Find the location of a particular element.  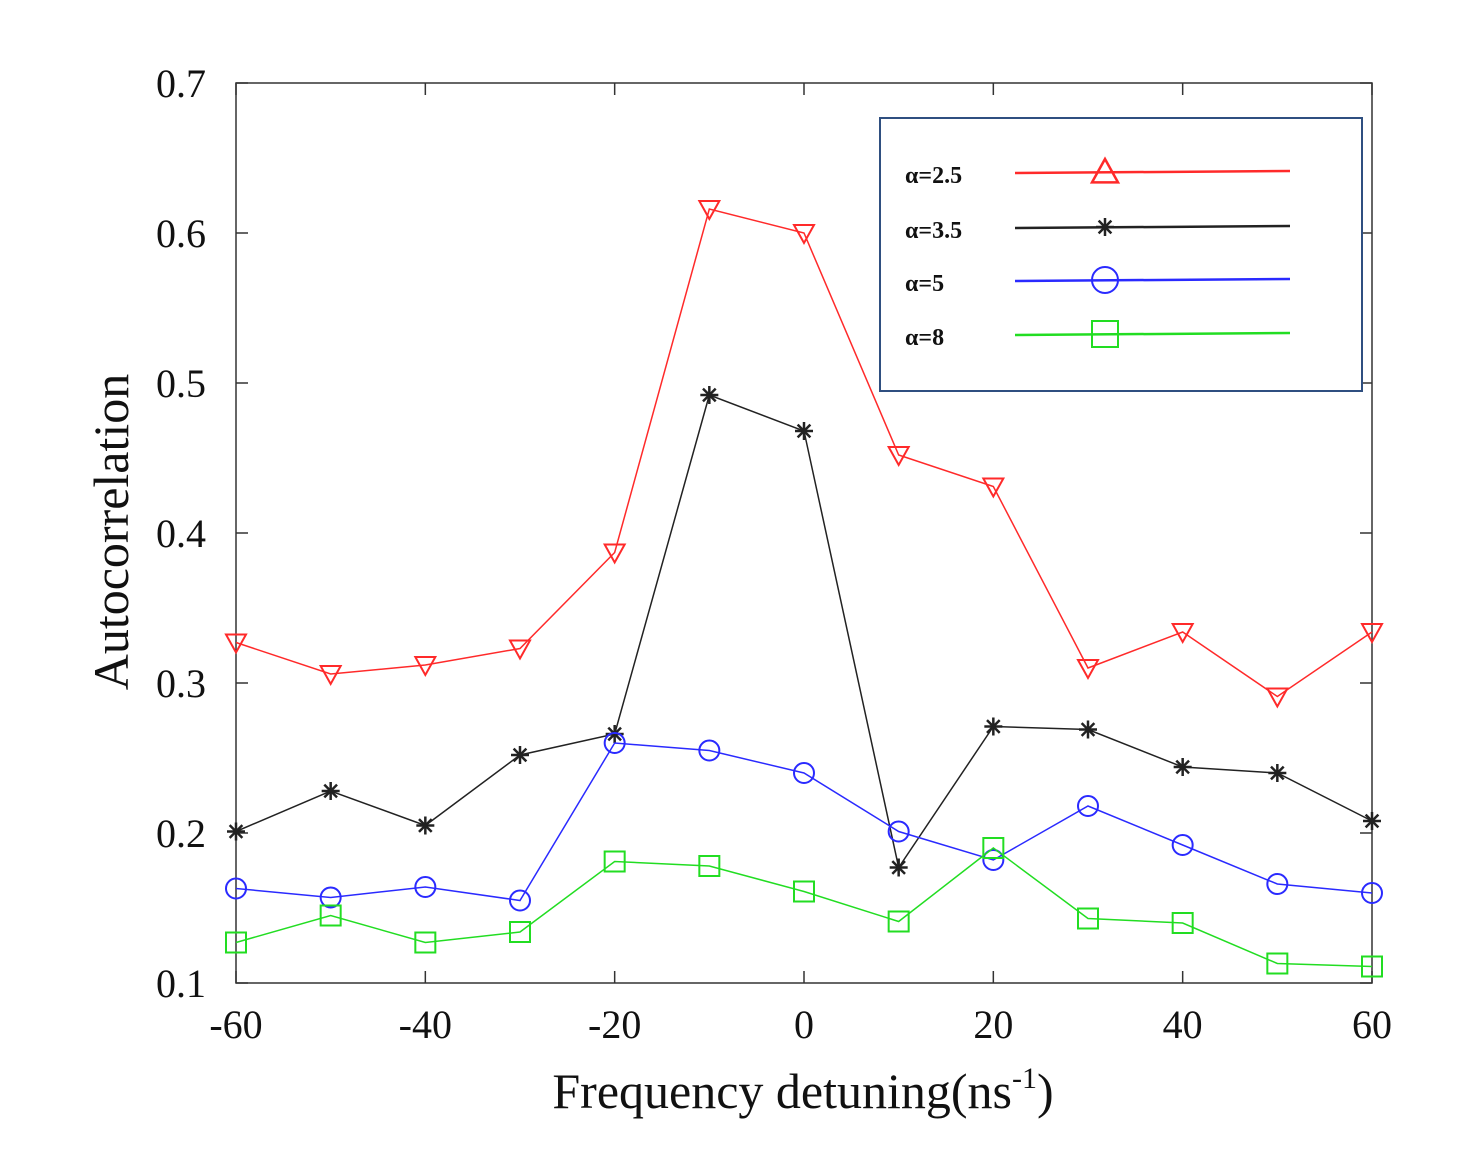

legend: α=2.5 α=3.5 α=5 α=8 is located at coordinates (1121, 254).